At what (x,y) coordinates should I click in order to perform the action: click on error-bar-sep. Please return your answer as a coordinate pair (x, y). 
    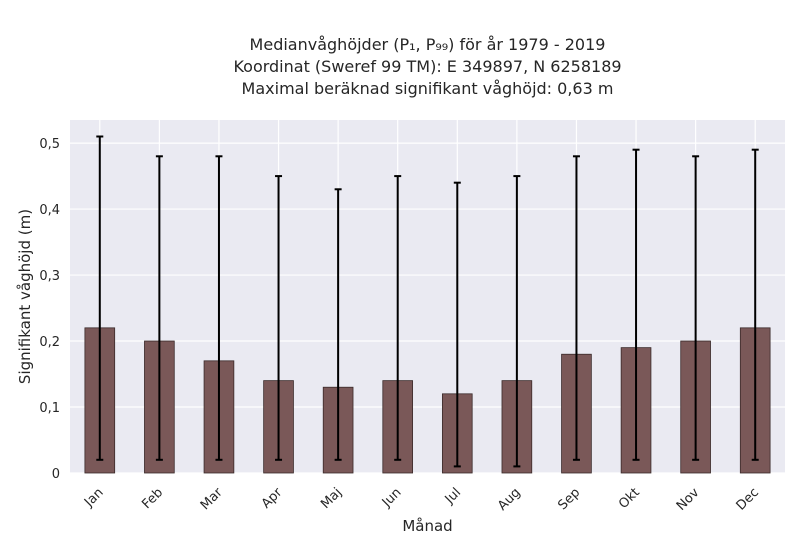
    Looking at the image, I should click on (576, 308).